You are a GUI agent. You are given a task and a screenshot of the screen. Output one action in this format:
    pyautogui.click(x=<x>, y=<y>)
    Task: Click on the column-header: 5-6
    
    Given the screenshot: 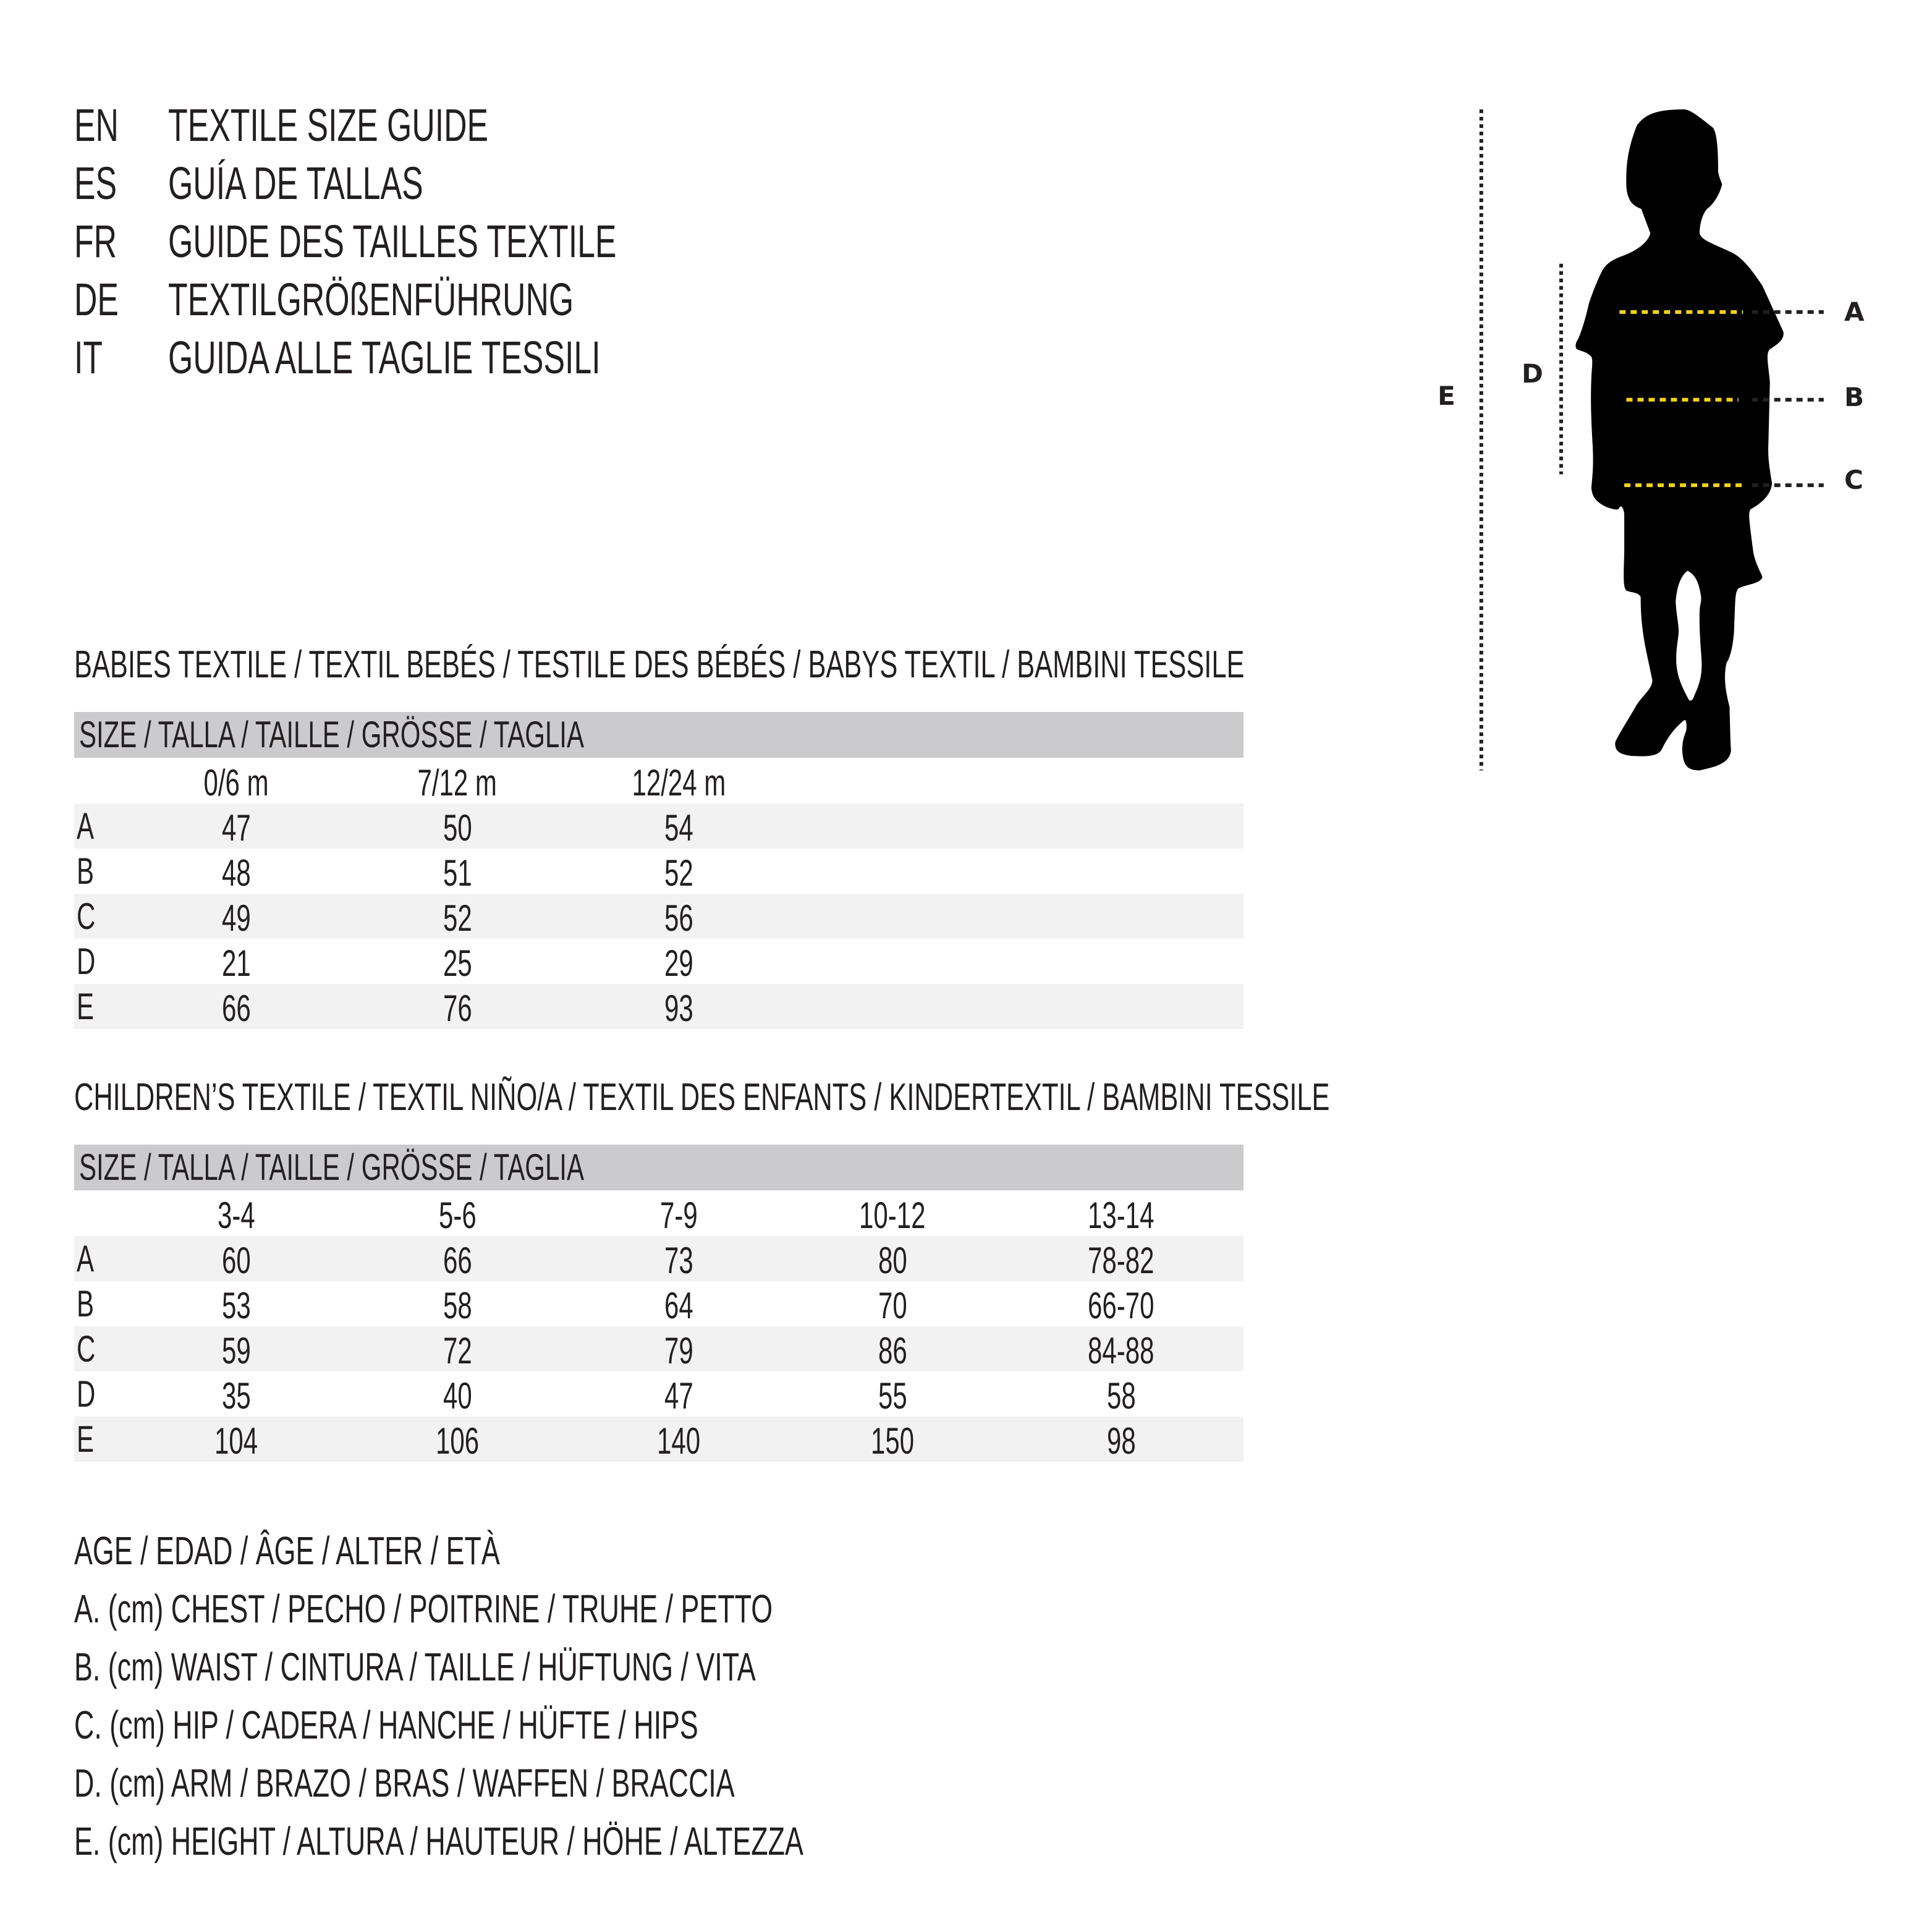 What is the action you would take?
    pyautogui.click(x=457, y=1215)
    